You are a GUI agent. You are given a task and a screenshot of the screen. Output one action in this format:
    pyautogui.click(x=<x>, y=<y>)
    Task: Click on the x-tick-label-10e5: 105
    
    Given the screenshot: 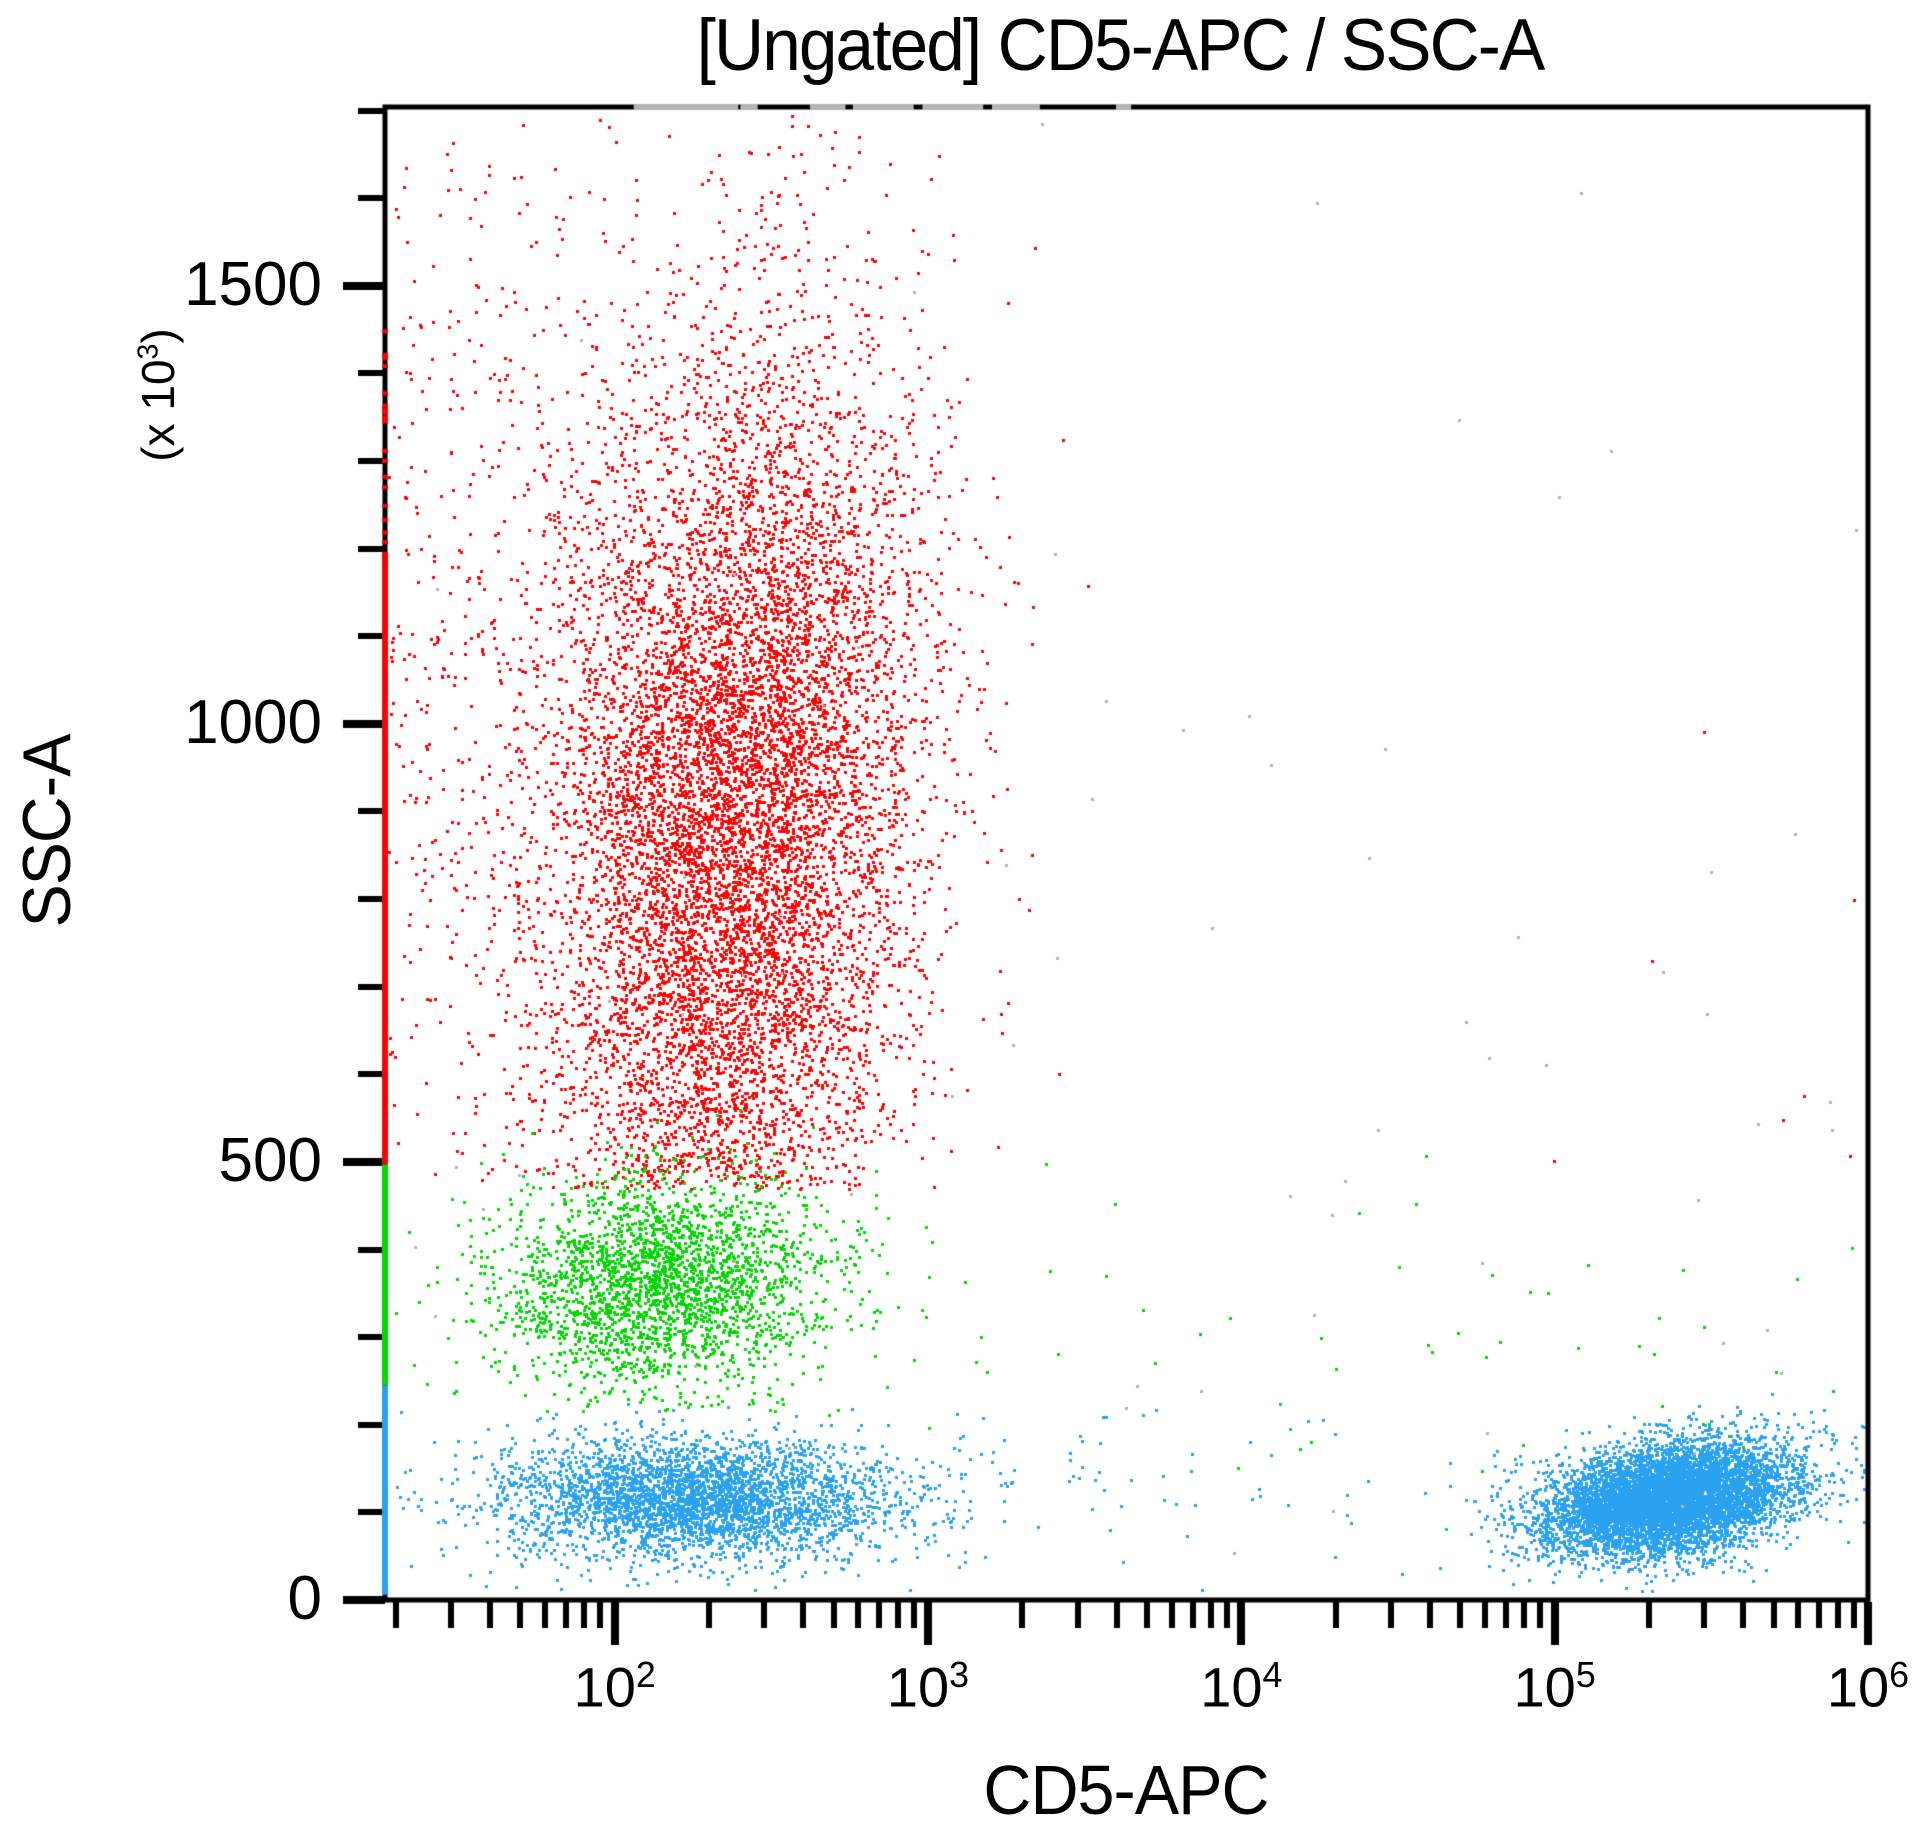 What is the action you would take?
    pyautogui.click(x=1555, y=1687)
    